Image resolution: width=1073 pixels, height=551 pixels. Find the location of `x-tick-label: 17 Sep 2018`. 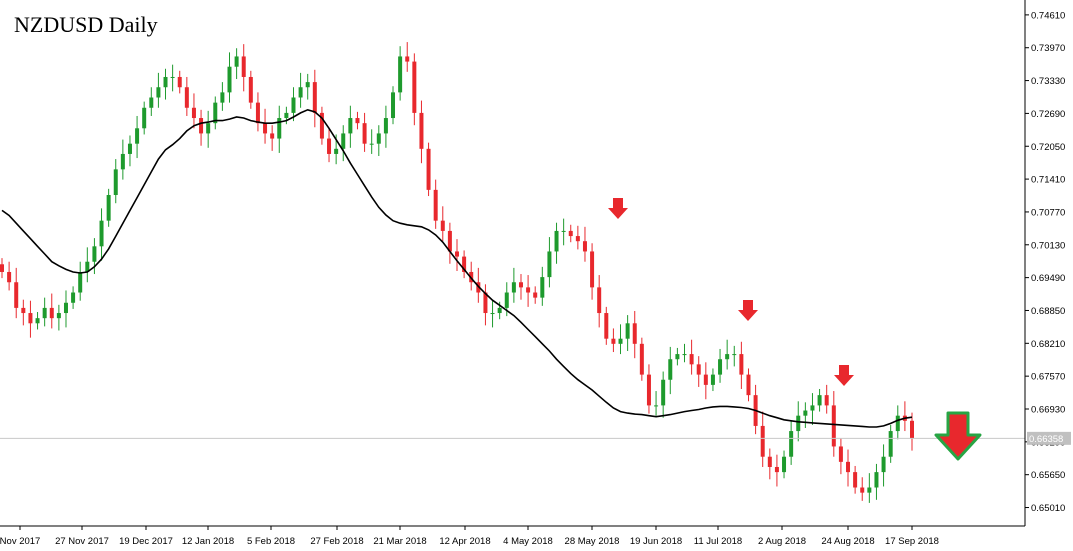

x-tick-label: 17 Sep 2018 is located at coordinates (912, 541).